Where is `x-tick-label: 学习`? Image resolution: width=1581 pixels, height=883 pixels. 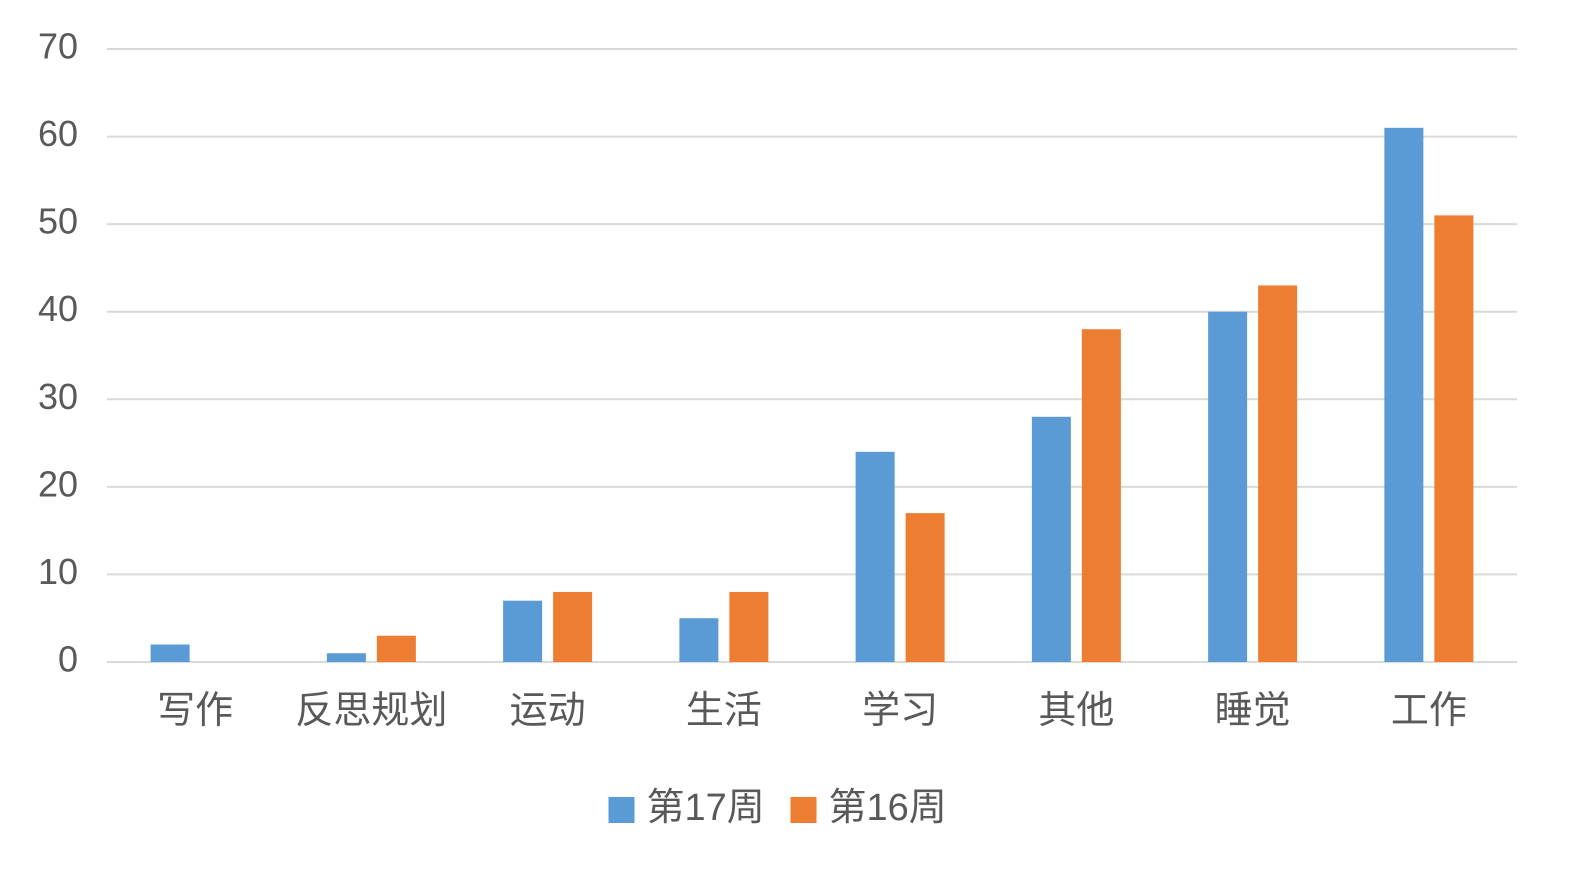
x-tick-label: 学习 is located at coordinates (900, 711).